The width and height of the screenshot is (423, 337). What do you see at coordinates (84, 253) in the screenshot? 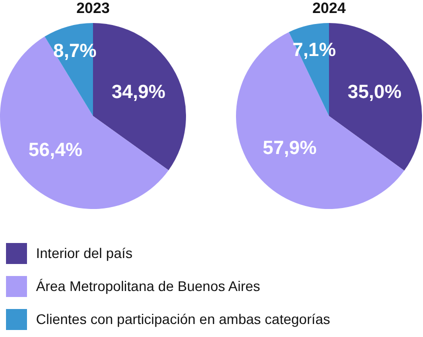
I see `legend-label: Interior del país` at bounding box center [84, 253].